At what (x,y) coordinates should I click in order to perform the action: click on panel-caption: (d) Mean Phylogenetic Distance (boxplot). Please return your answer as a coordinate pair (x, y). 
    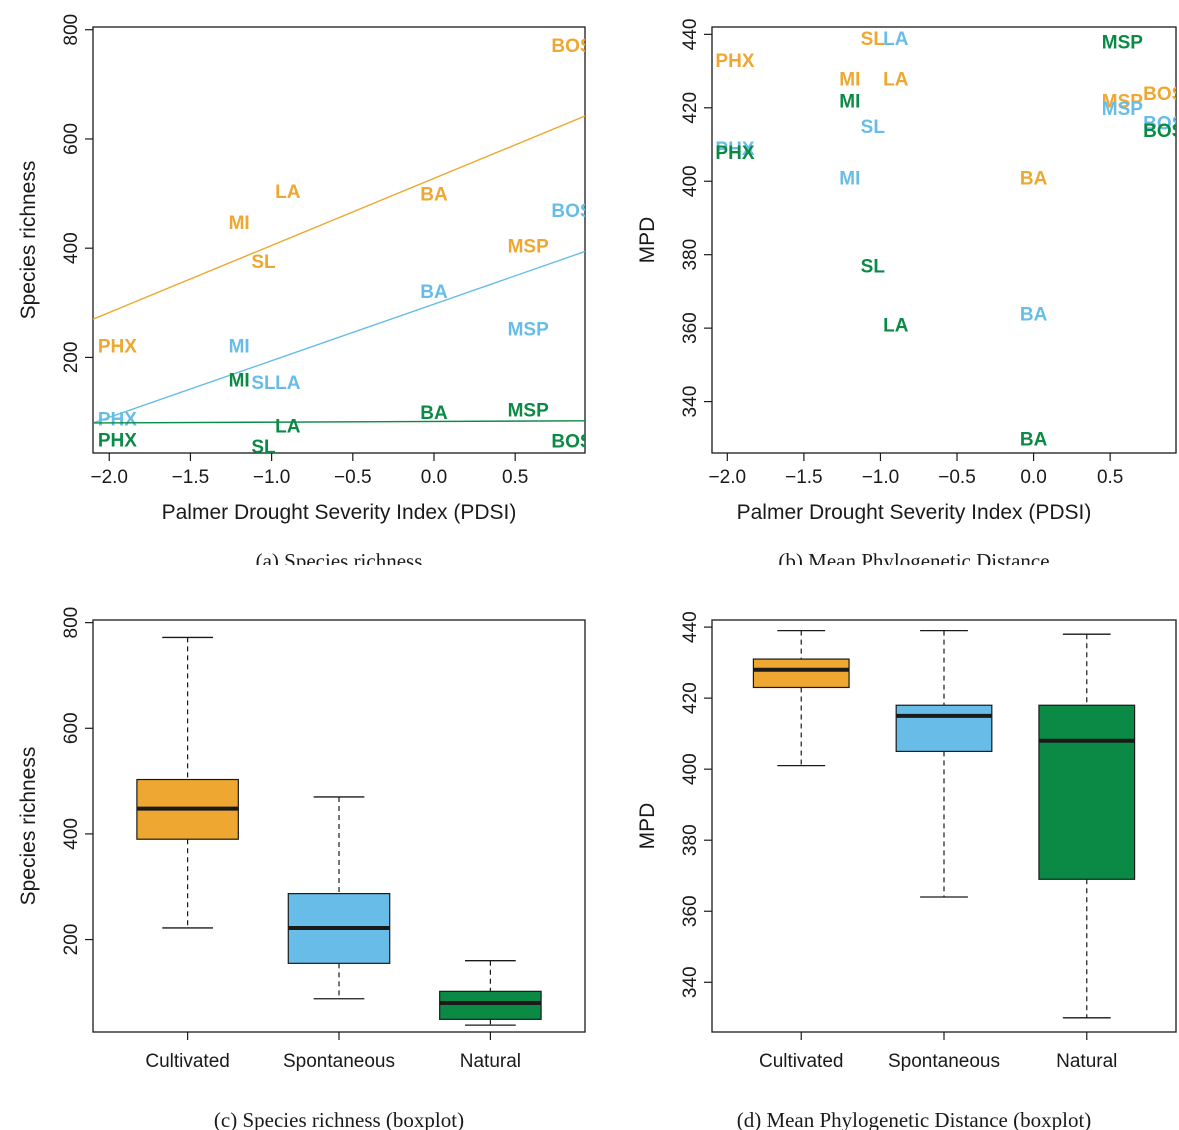
    Looking at the image, I should click on (914, 1119).